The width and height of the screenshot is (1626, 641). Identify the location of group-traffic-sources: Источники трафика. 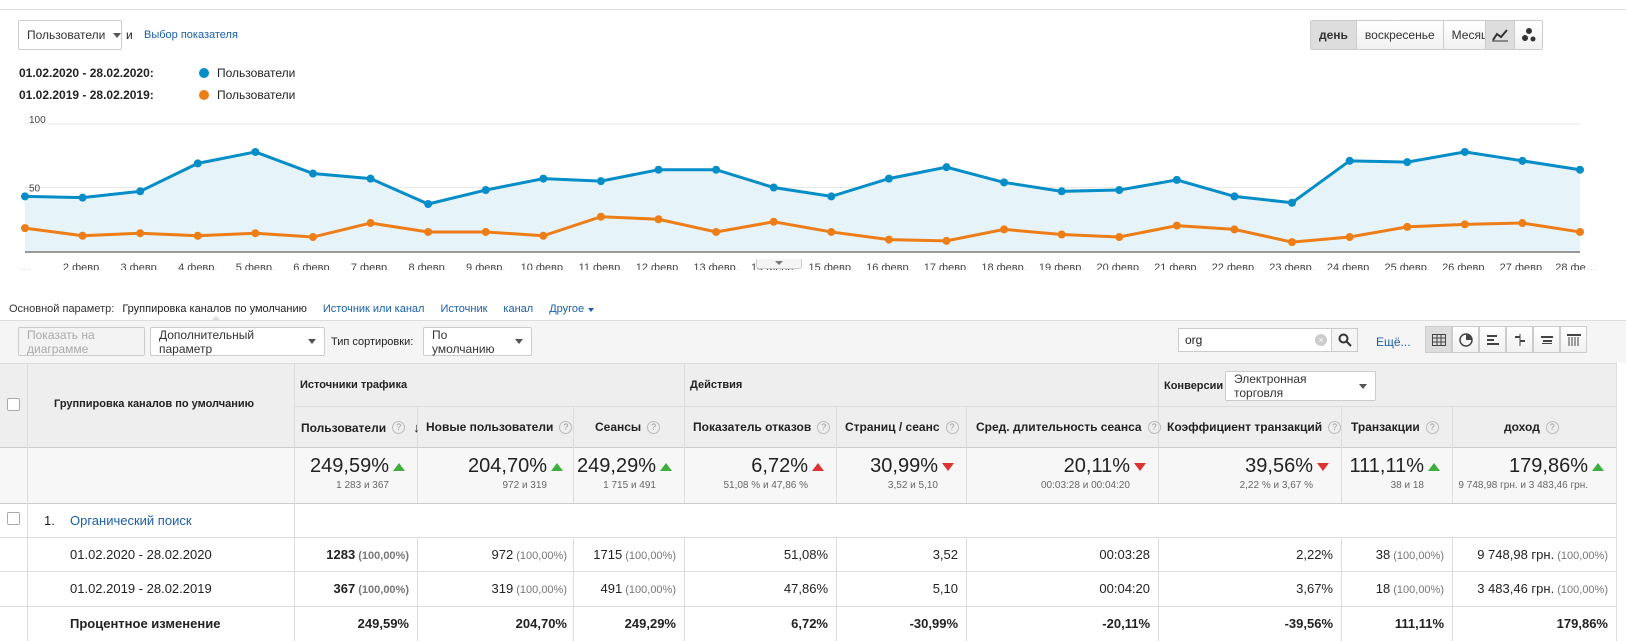
(354, 385).